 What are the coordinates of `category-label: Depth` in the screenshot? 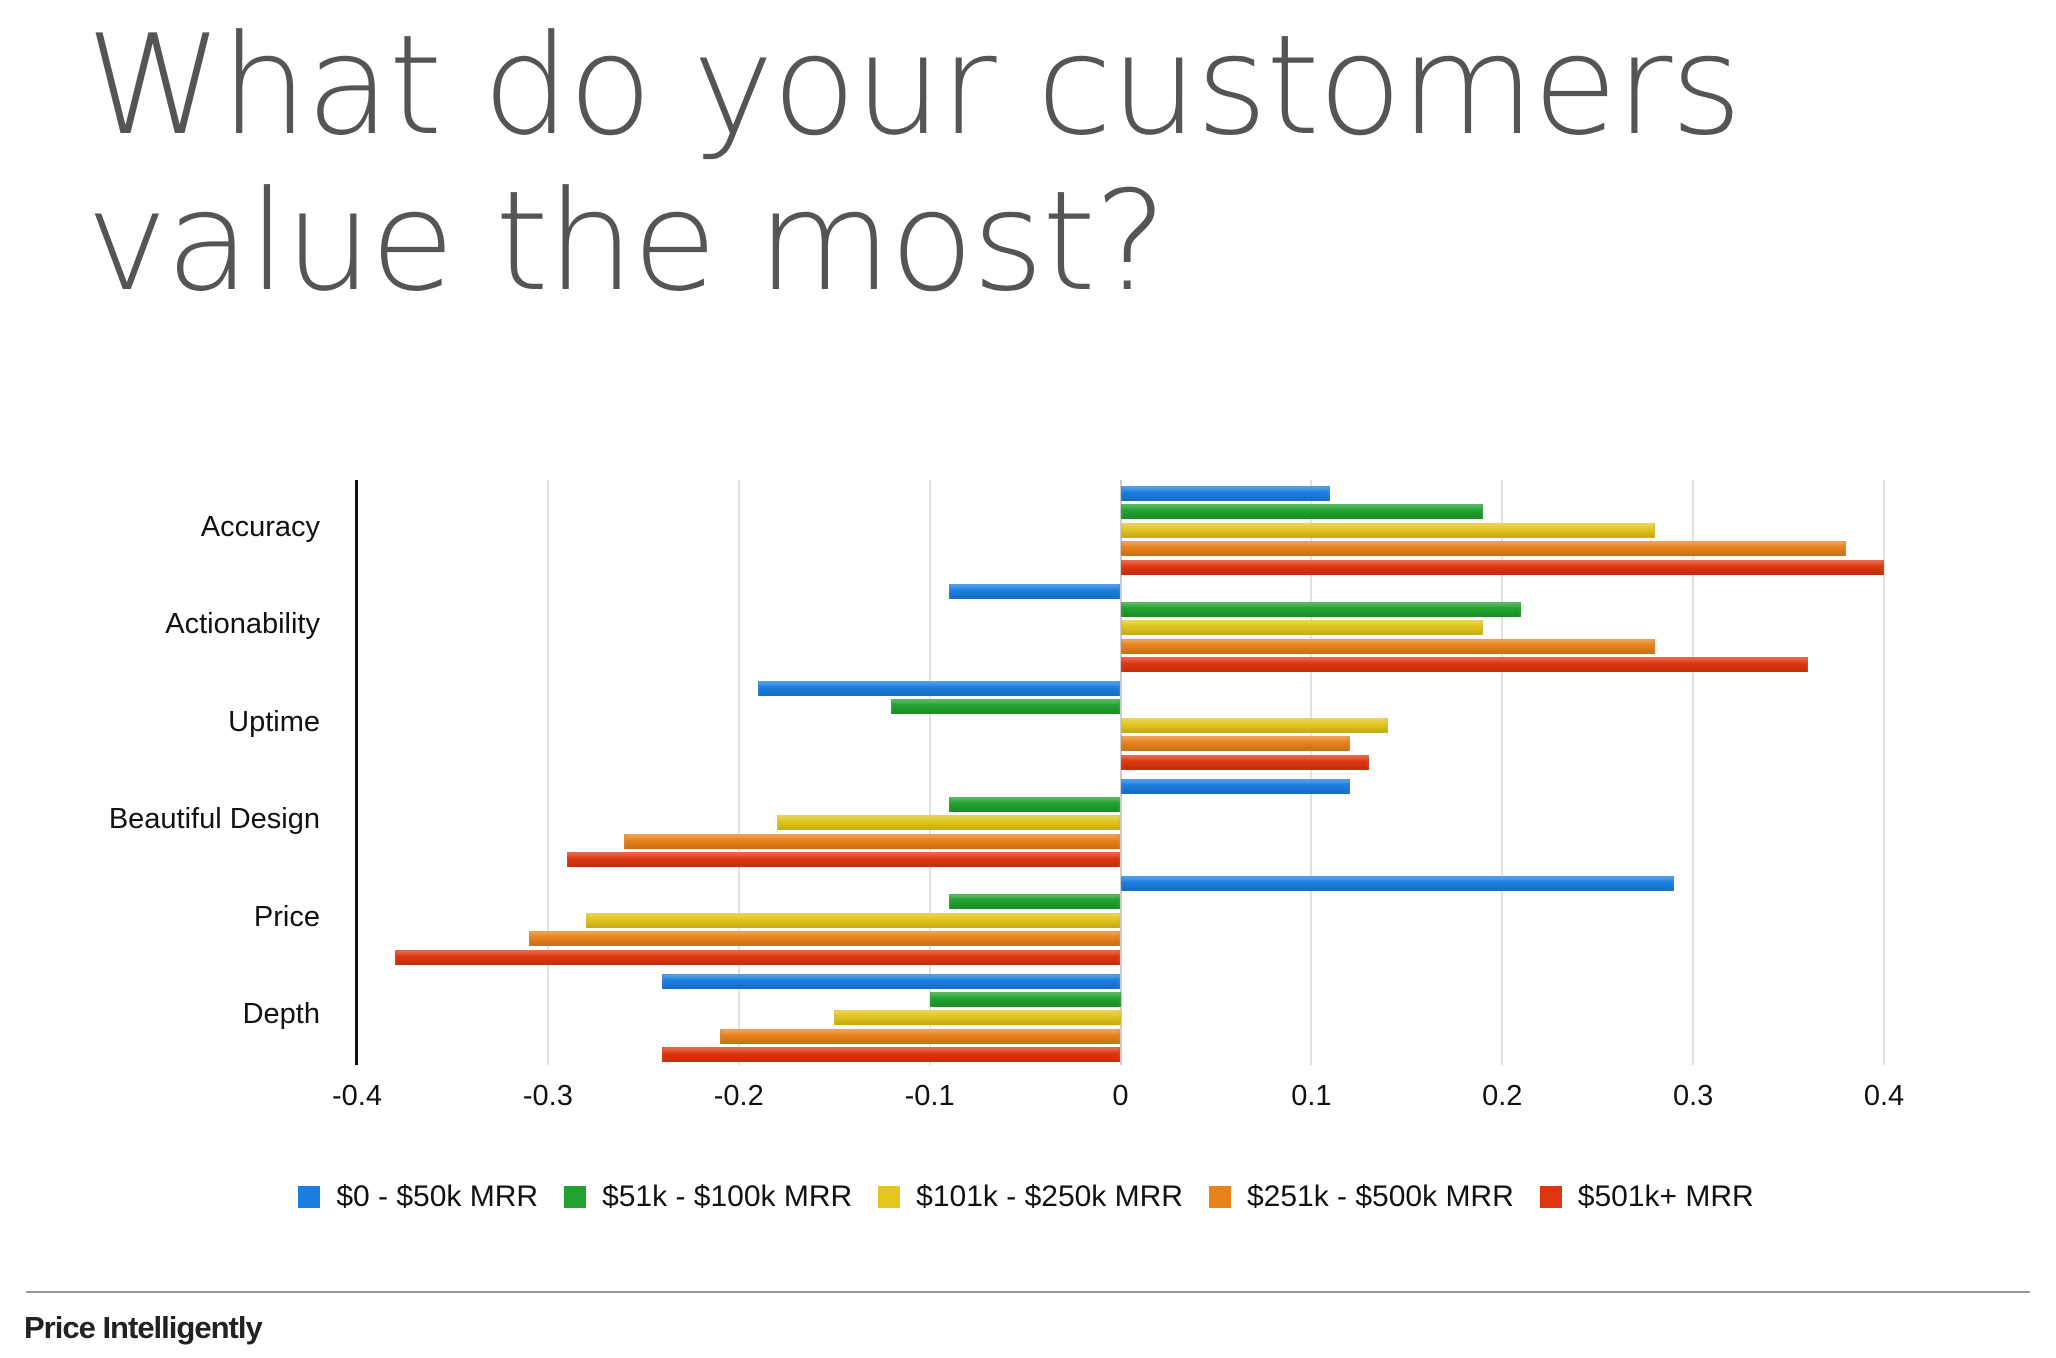 It's located at (281, 1014).